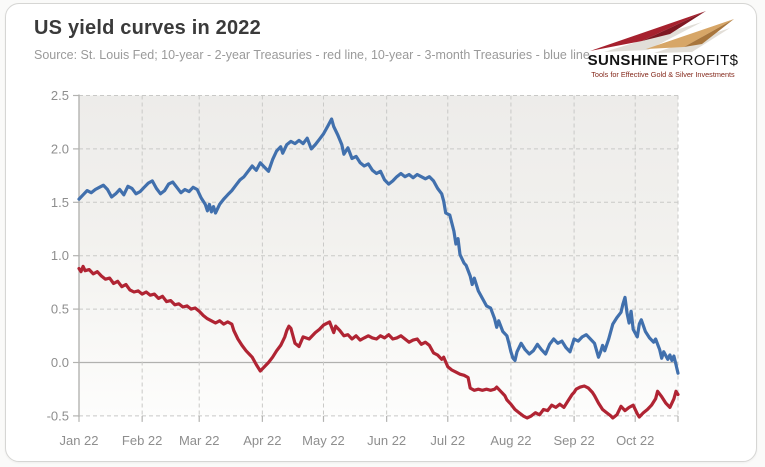 The height and width of the screenshot is (467, 765). Describe the element at coordinates (60, 202) in the screenshot. I see `y-tick-label: 1.5` at that location.